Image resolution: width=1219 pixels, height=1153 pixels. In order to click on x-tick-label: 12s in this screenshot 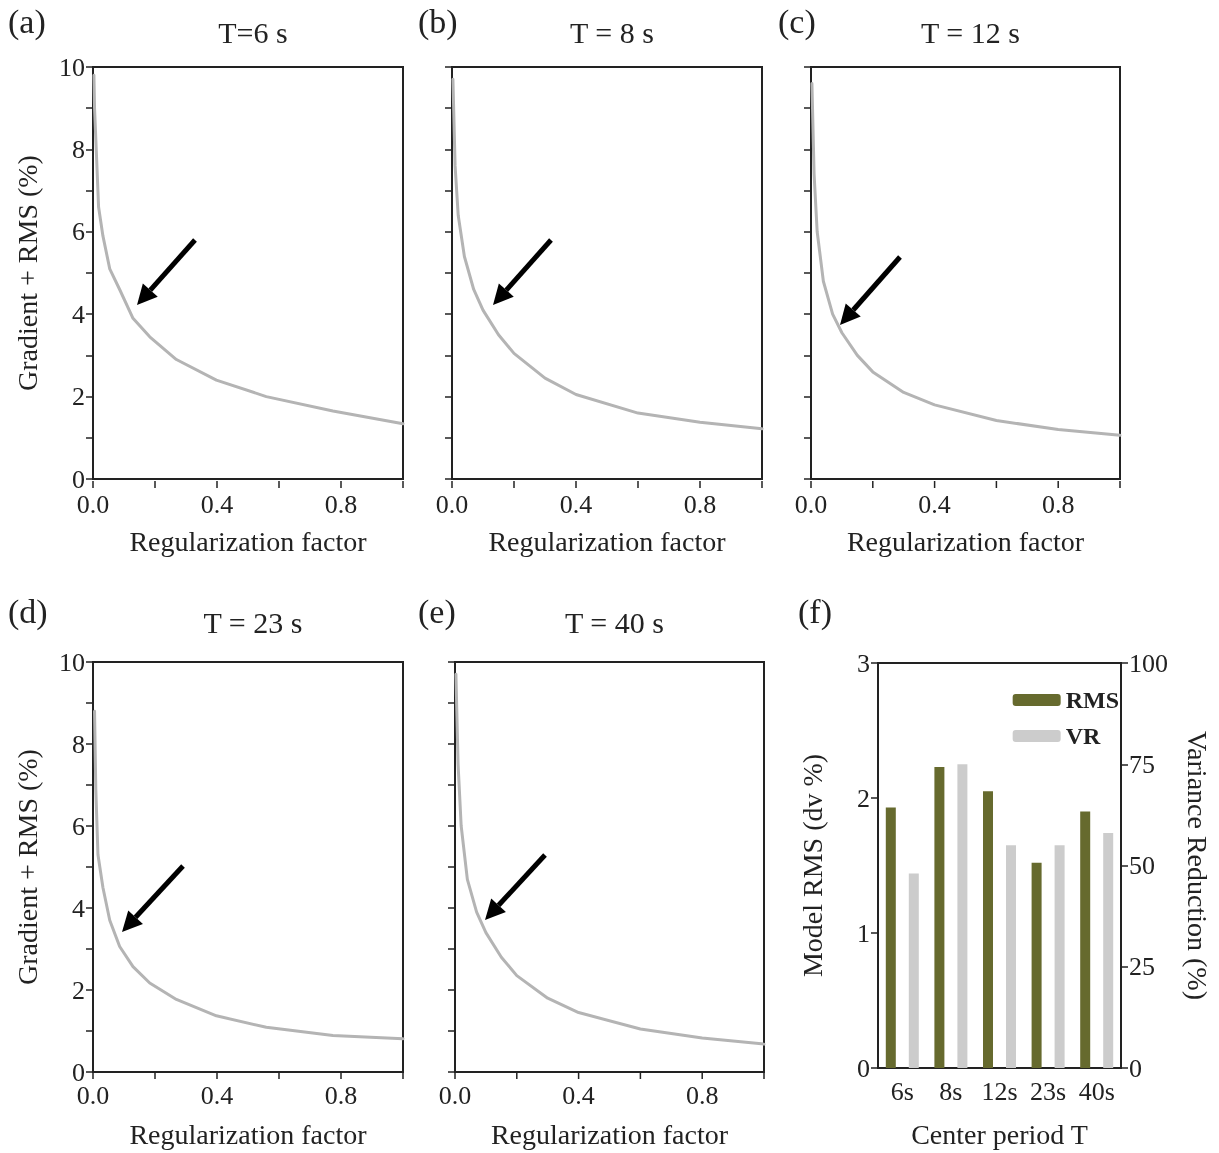, I will do `click(999, 1091)`.